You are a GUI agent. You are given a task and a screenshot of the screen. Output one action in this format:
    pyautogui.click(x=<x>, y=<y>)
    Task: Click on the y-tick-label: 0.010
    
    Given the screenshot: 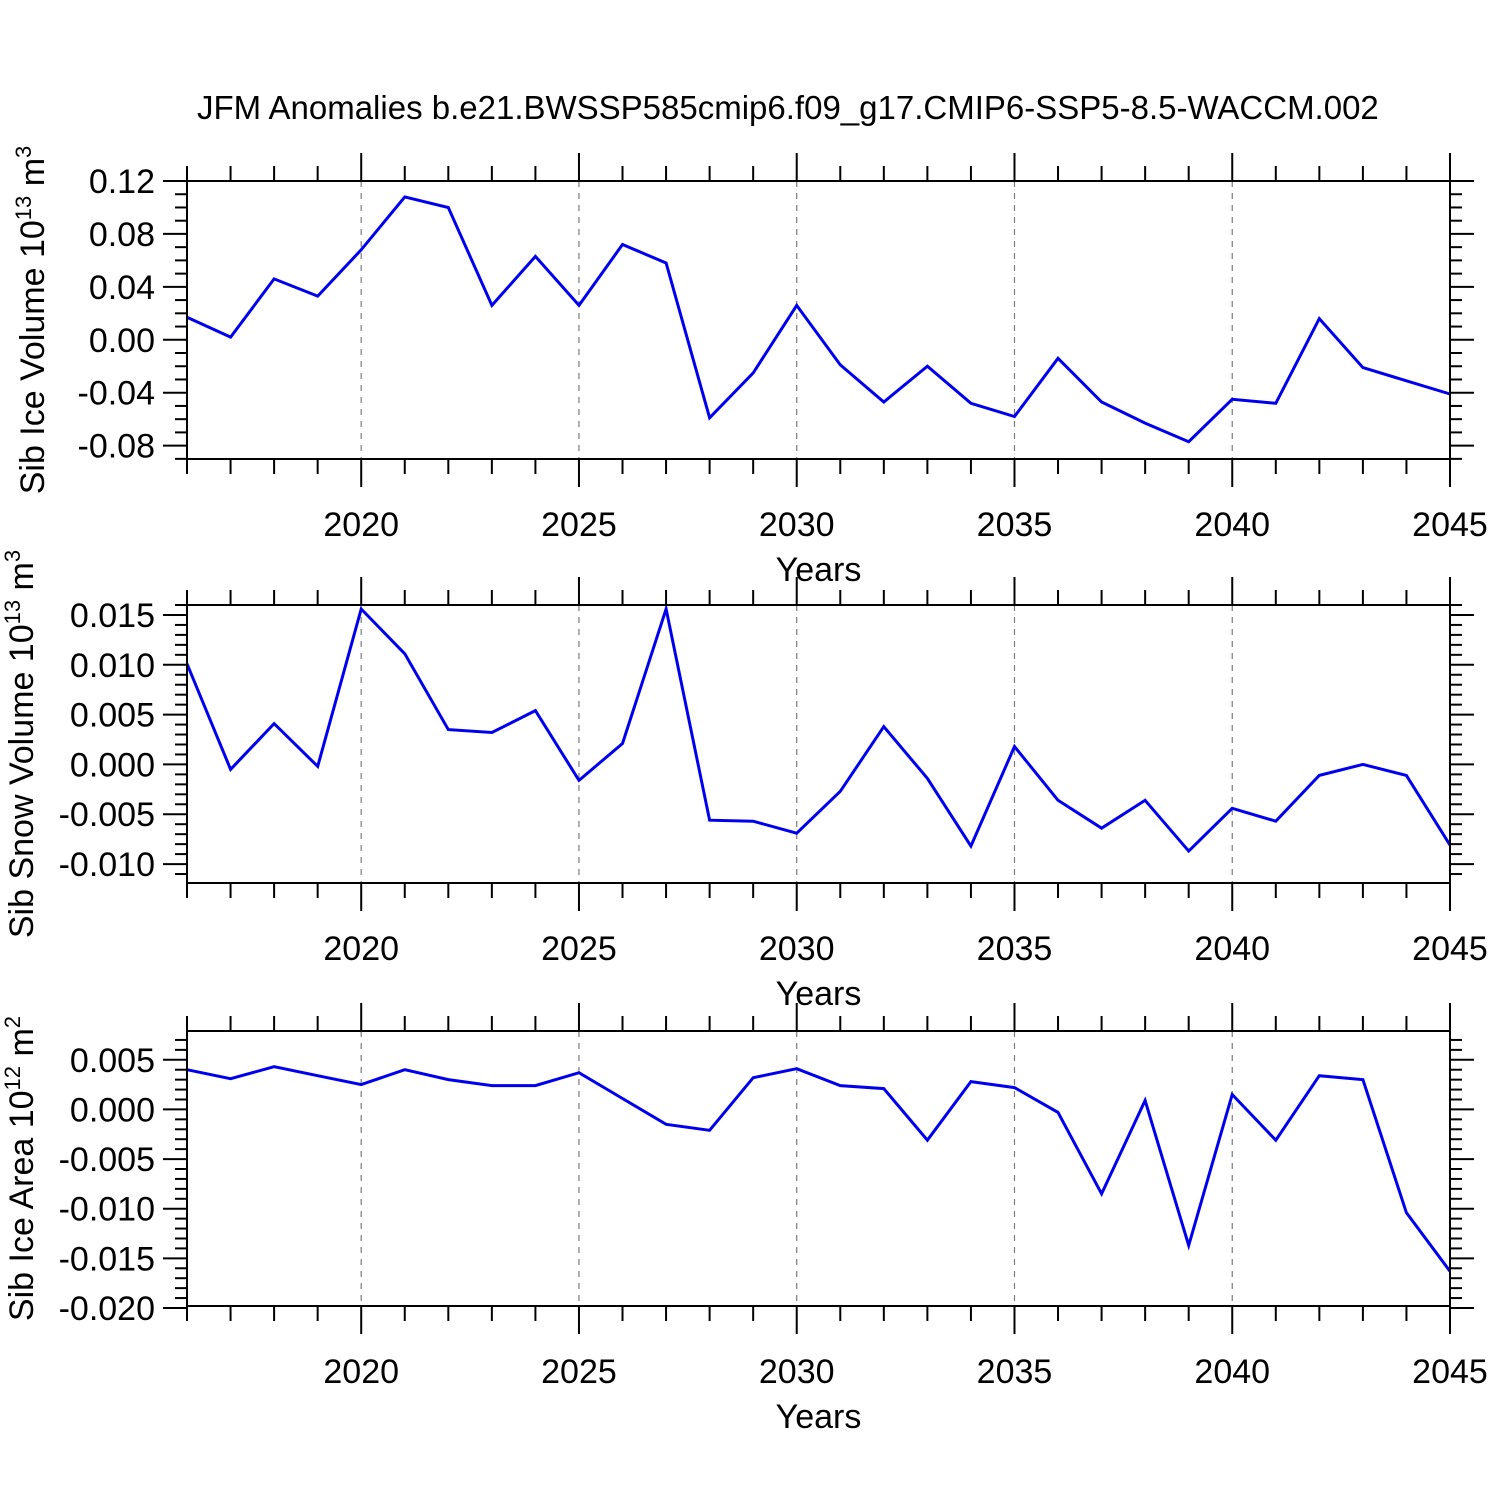 What is the action you would take?
    pyautogui.click(x=112, y=666)
    